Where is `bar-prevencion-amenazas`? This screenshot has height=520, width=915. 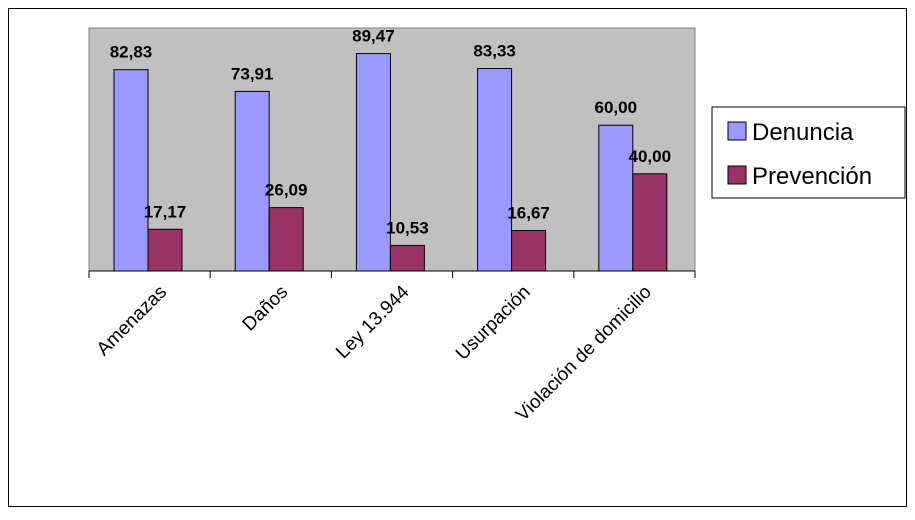
bar-prevencion-amenazas is located at coordinates (165, 250).